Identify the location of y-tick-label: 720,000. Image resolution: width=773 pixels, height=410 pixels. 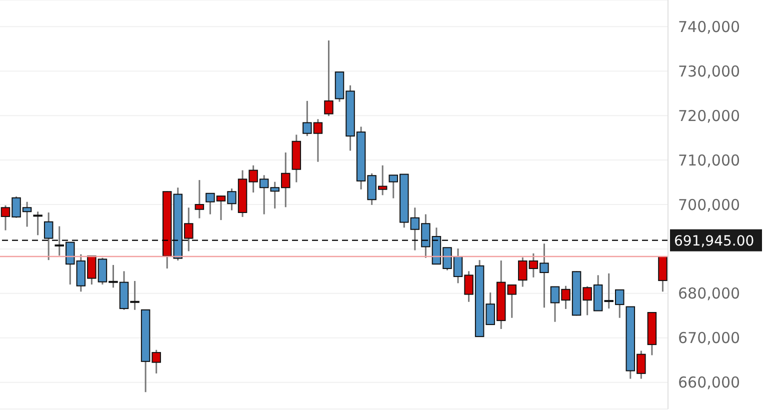
(709, 115).